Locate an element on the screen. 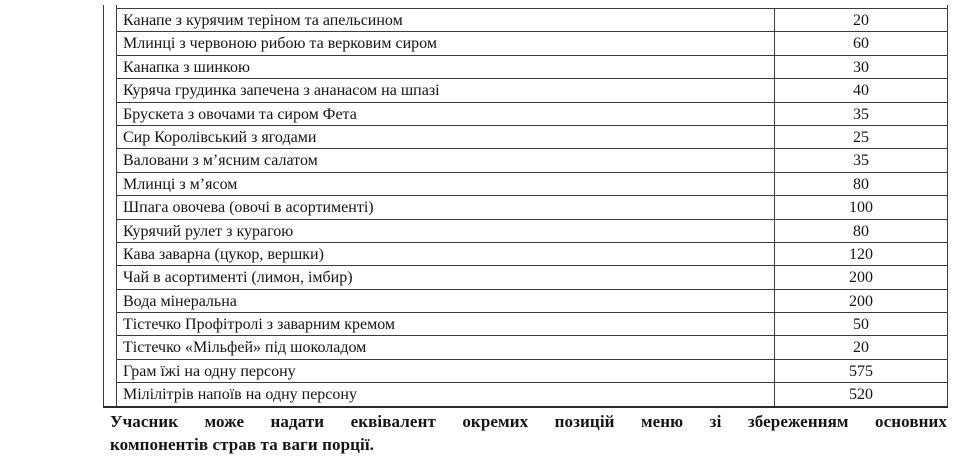  menu-item-quantity: 40 is located at coordinates (861, 91).